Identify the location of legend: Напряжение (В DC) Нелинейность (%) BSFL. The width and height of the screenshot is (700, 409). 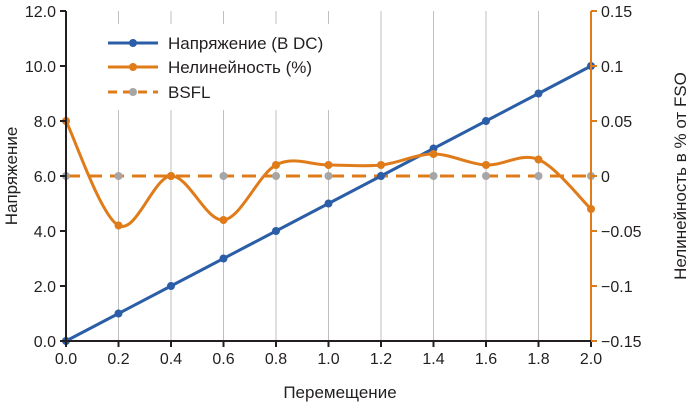
(232, 67).